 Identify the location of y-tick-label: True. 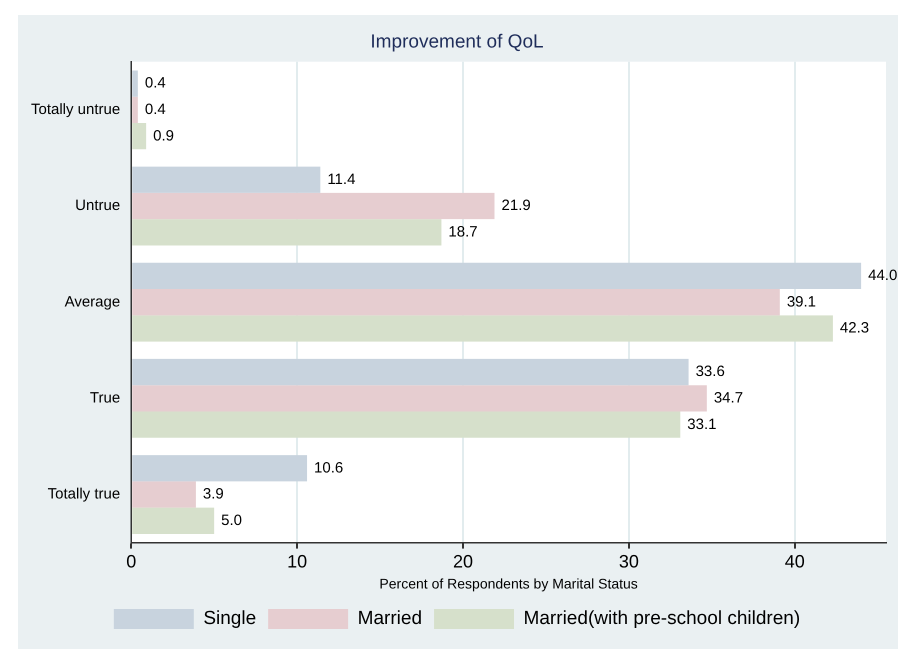
(105, 398).